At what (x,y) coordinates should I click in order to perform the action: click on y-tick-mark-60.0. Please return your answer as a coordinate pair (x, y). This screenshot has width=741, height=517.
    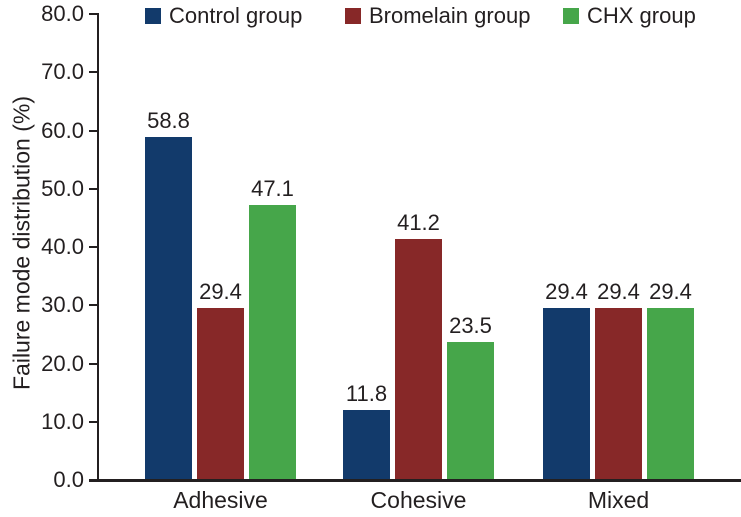
    Looking at the image, I should click on (93, 130).